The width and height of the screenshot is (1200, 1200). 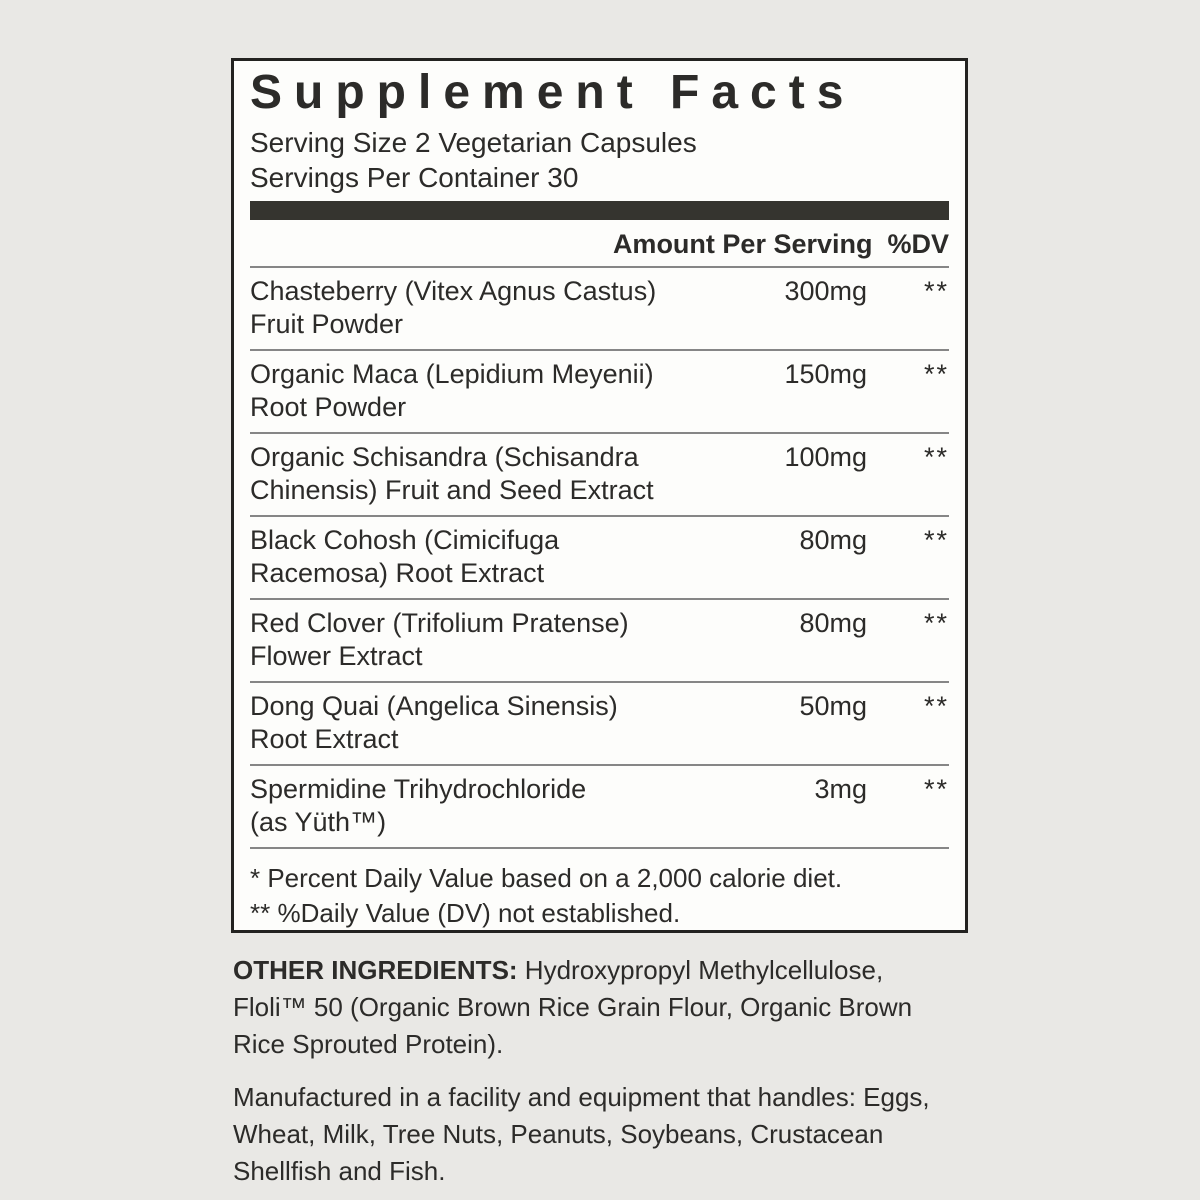 I want to click on serving-size: Serving Size 2 Vegetarian Capsules, so click(x=473, y=142).